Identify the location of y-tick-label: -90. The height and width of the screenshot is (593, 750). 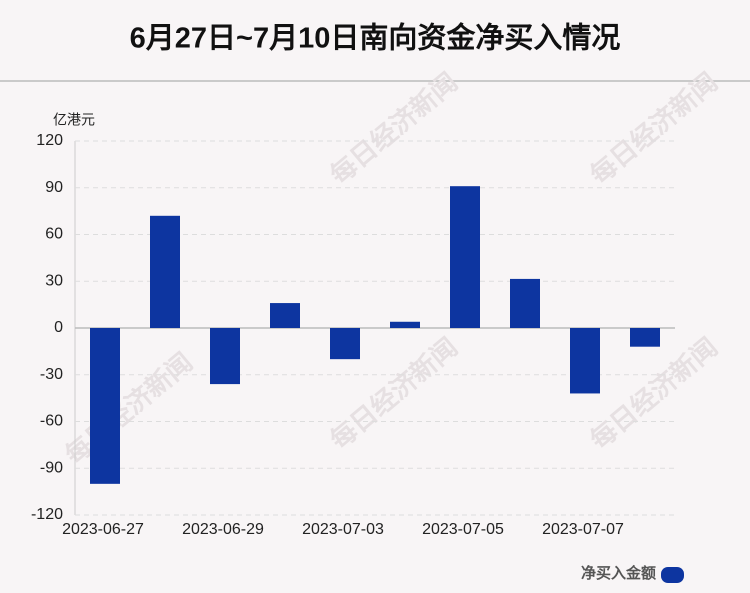
(51, 467).